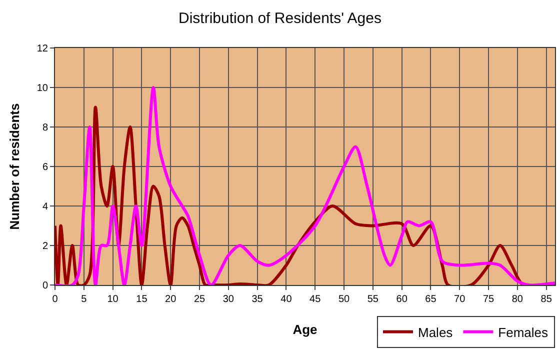  What do you see at coordinates (258, 299) in the screenshot?
I see `x-tick-label: 35` at bounding box center [258, 299].